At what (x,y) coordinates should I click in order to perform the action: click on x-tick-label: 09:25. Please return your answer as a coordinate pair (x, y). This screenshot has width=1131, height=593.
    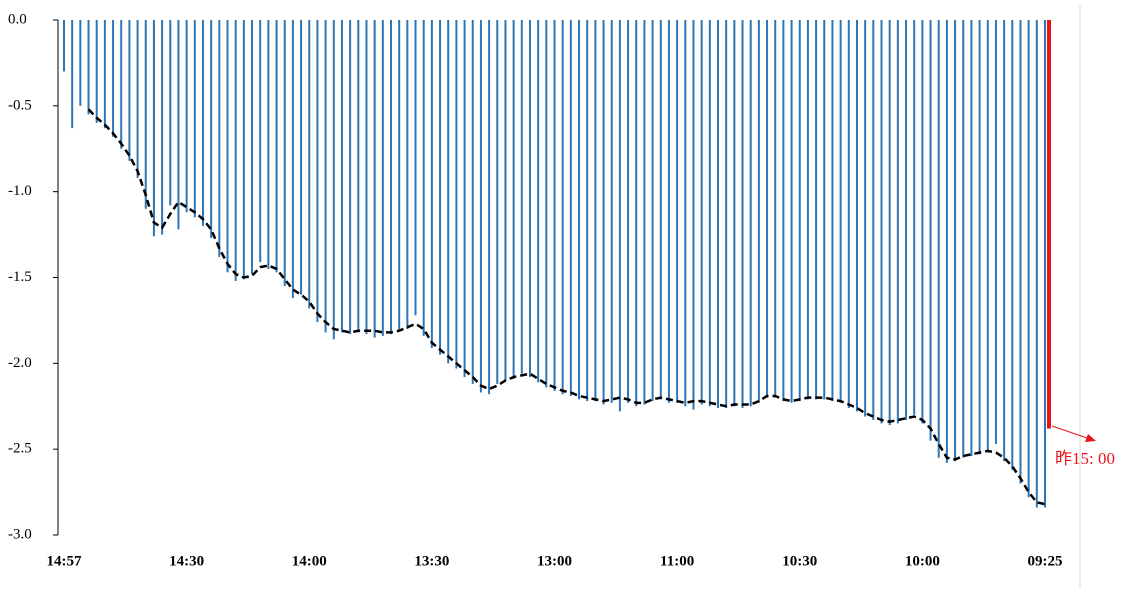
    Looking at the image, I should click on (1045, 561).